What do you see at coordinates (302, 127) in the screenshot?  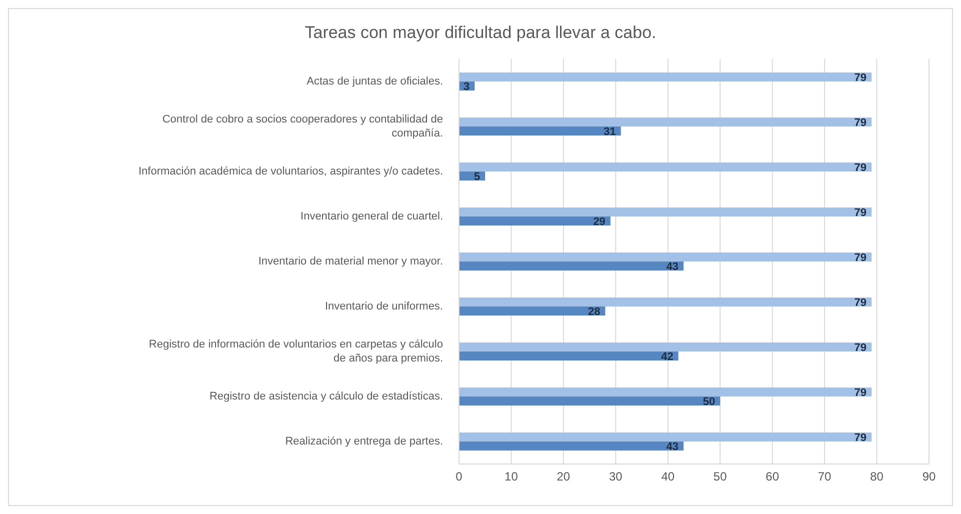 I see `y-tick-label: Control de cobro a socios cooperadores y contabilidad de compañía.` at bounding box center [302, 127].